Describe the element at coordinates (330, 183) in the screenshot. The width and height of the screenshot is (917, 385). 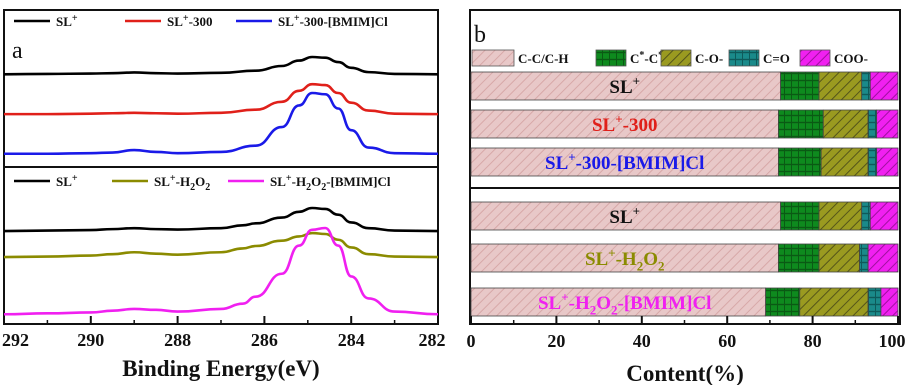
I see `legend-label: SL+-H2O2-[BMIM]Cl` at that location.